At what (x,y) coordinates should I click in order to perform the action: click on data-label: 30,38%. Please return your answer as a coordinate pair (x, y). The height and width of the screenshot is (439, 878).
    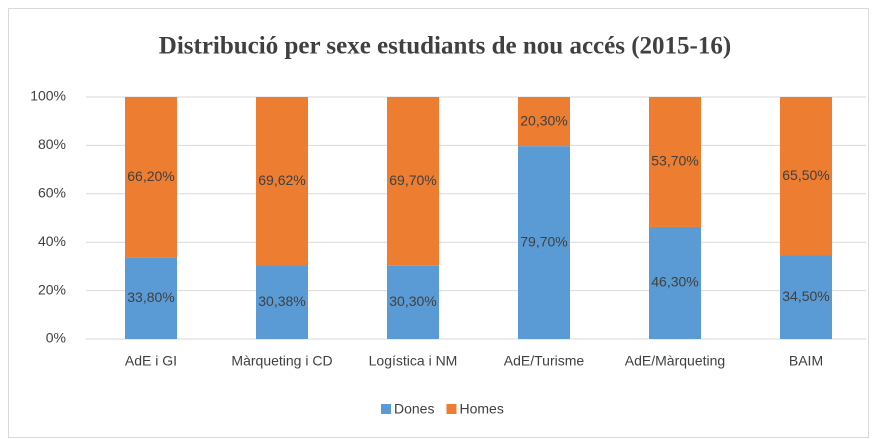
    Looking at the image, I should click on (281, 301).